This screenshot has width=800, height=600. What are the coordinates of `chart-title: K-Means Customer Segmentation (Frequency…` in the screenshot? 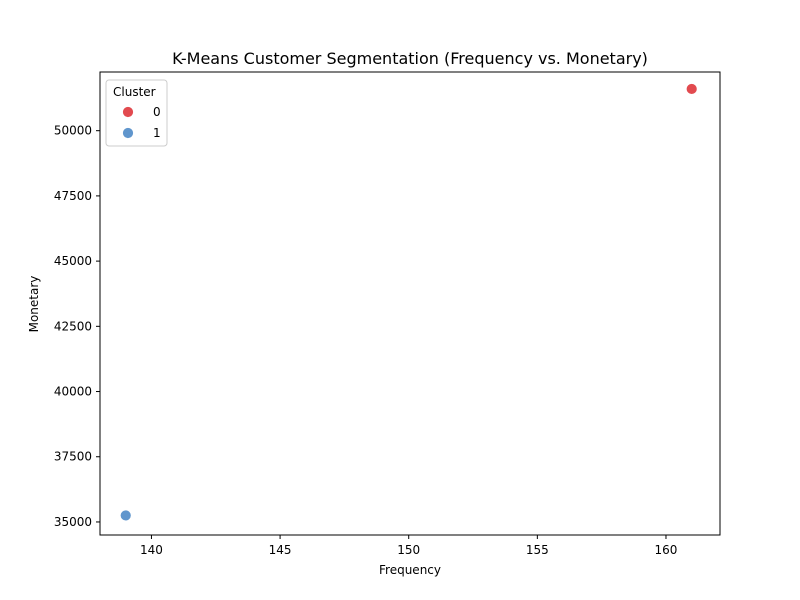 It's located at (410, 58).